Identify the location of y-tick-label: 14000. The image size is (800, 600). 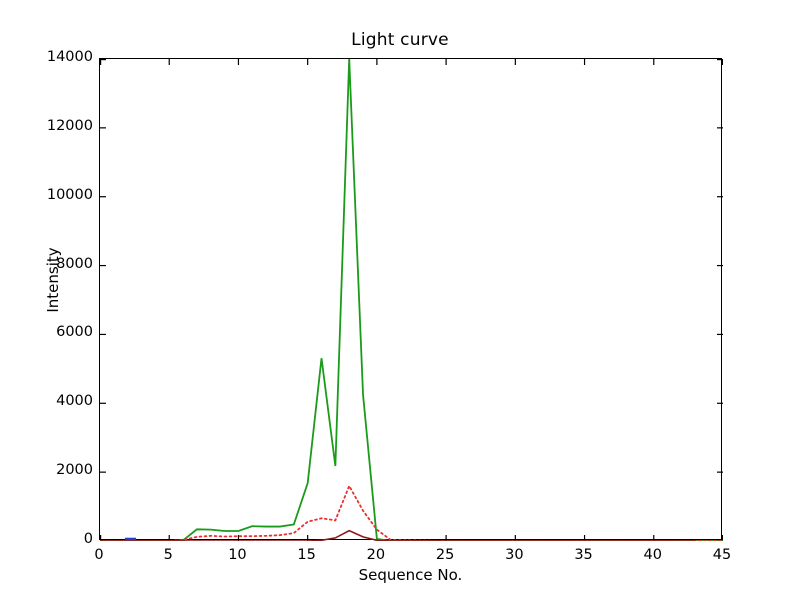
(69, 57).